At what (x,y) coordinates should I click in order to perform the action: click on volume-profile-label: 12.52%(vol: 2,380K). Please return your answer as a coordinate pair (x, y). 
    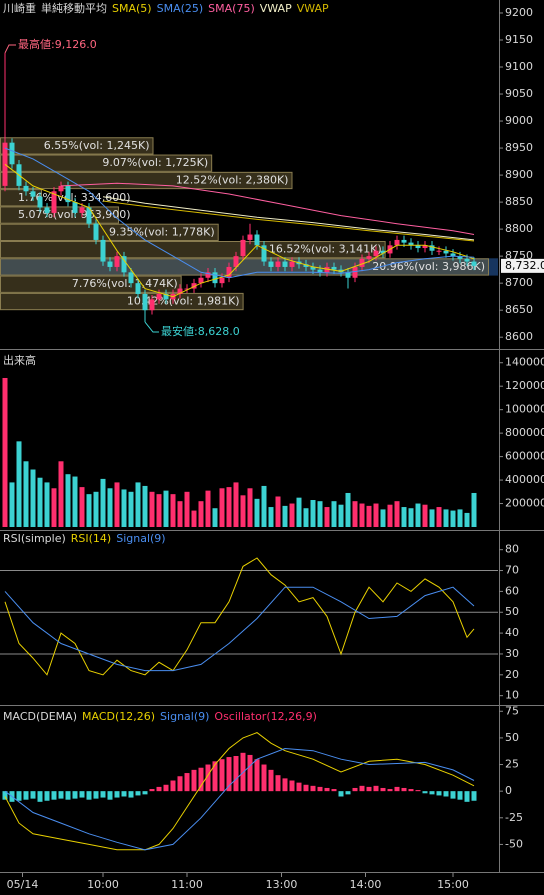
    Looking at the image, I should click on (232, 179).